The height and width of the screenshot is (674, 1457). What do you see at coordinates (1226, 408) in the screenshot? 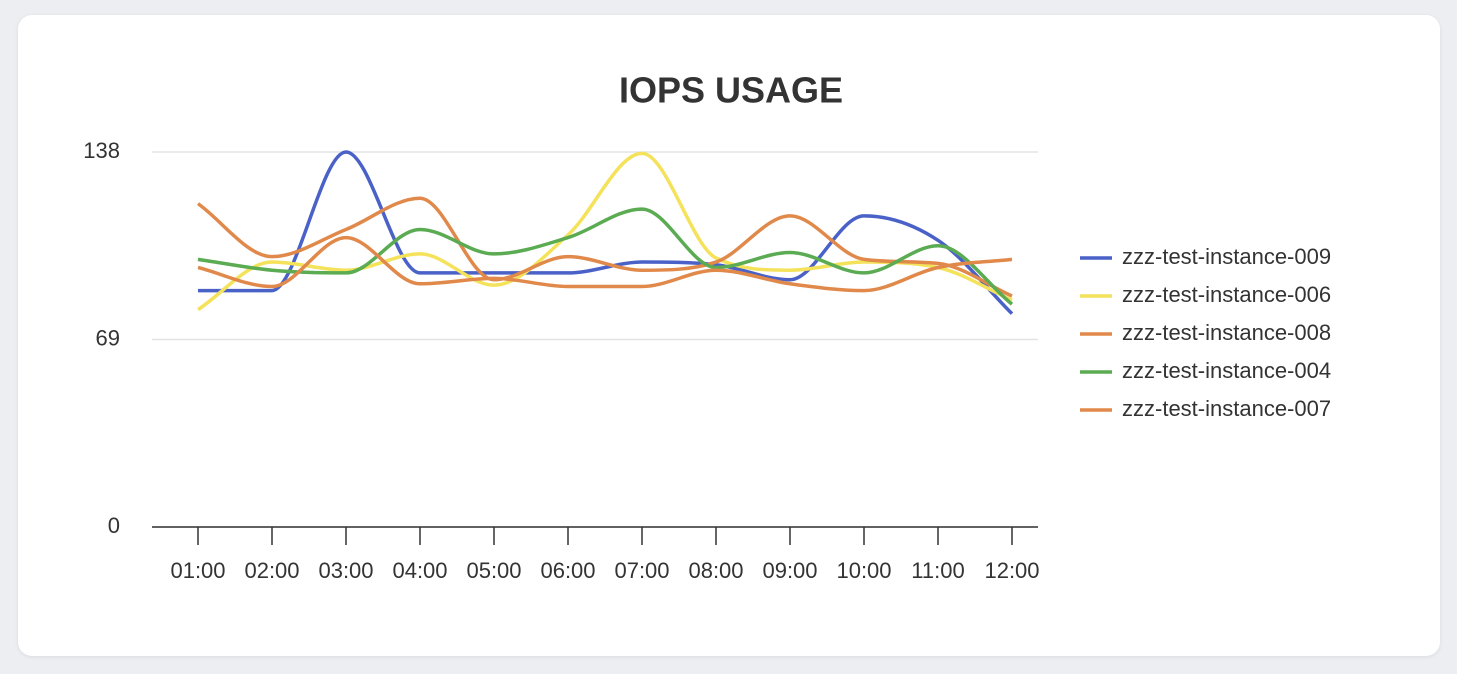
I see `legend-label: zzz-test-instance-007` at bounding box center [1226, 408].